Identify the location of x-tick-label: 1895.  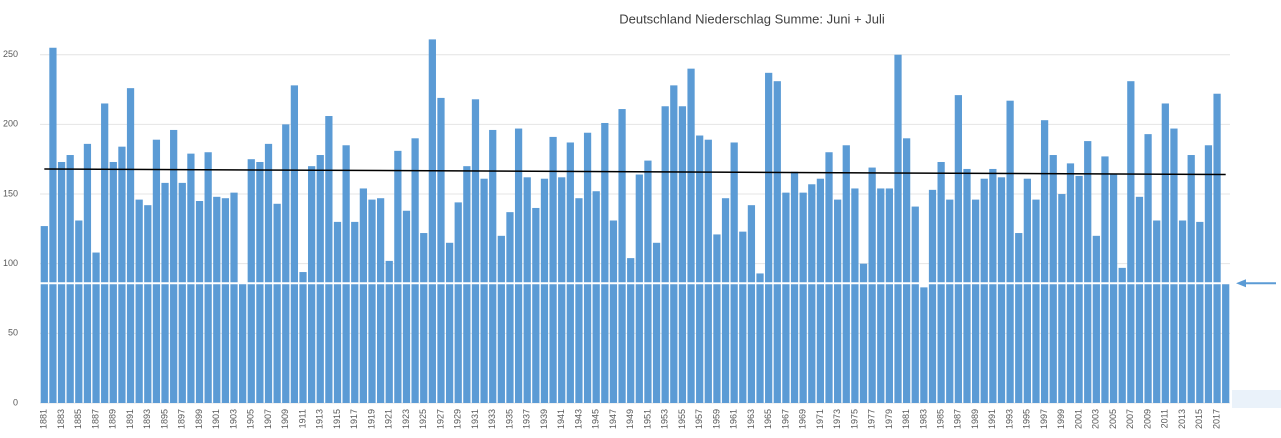
(164, 419).